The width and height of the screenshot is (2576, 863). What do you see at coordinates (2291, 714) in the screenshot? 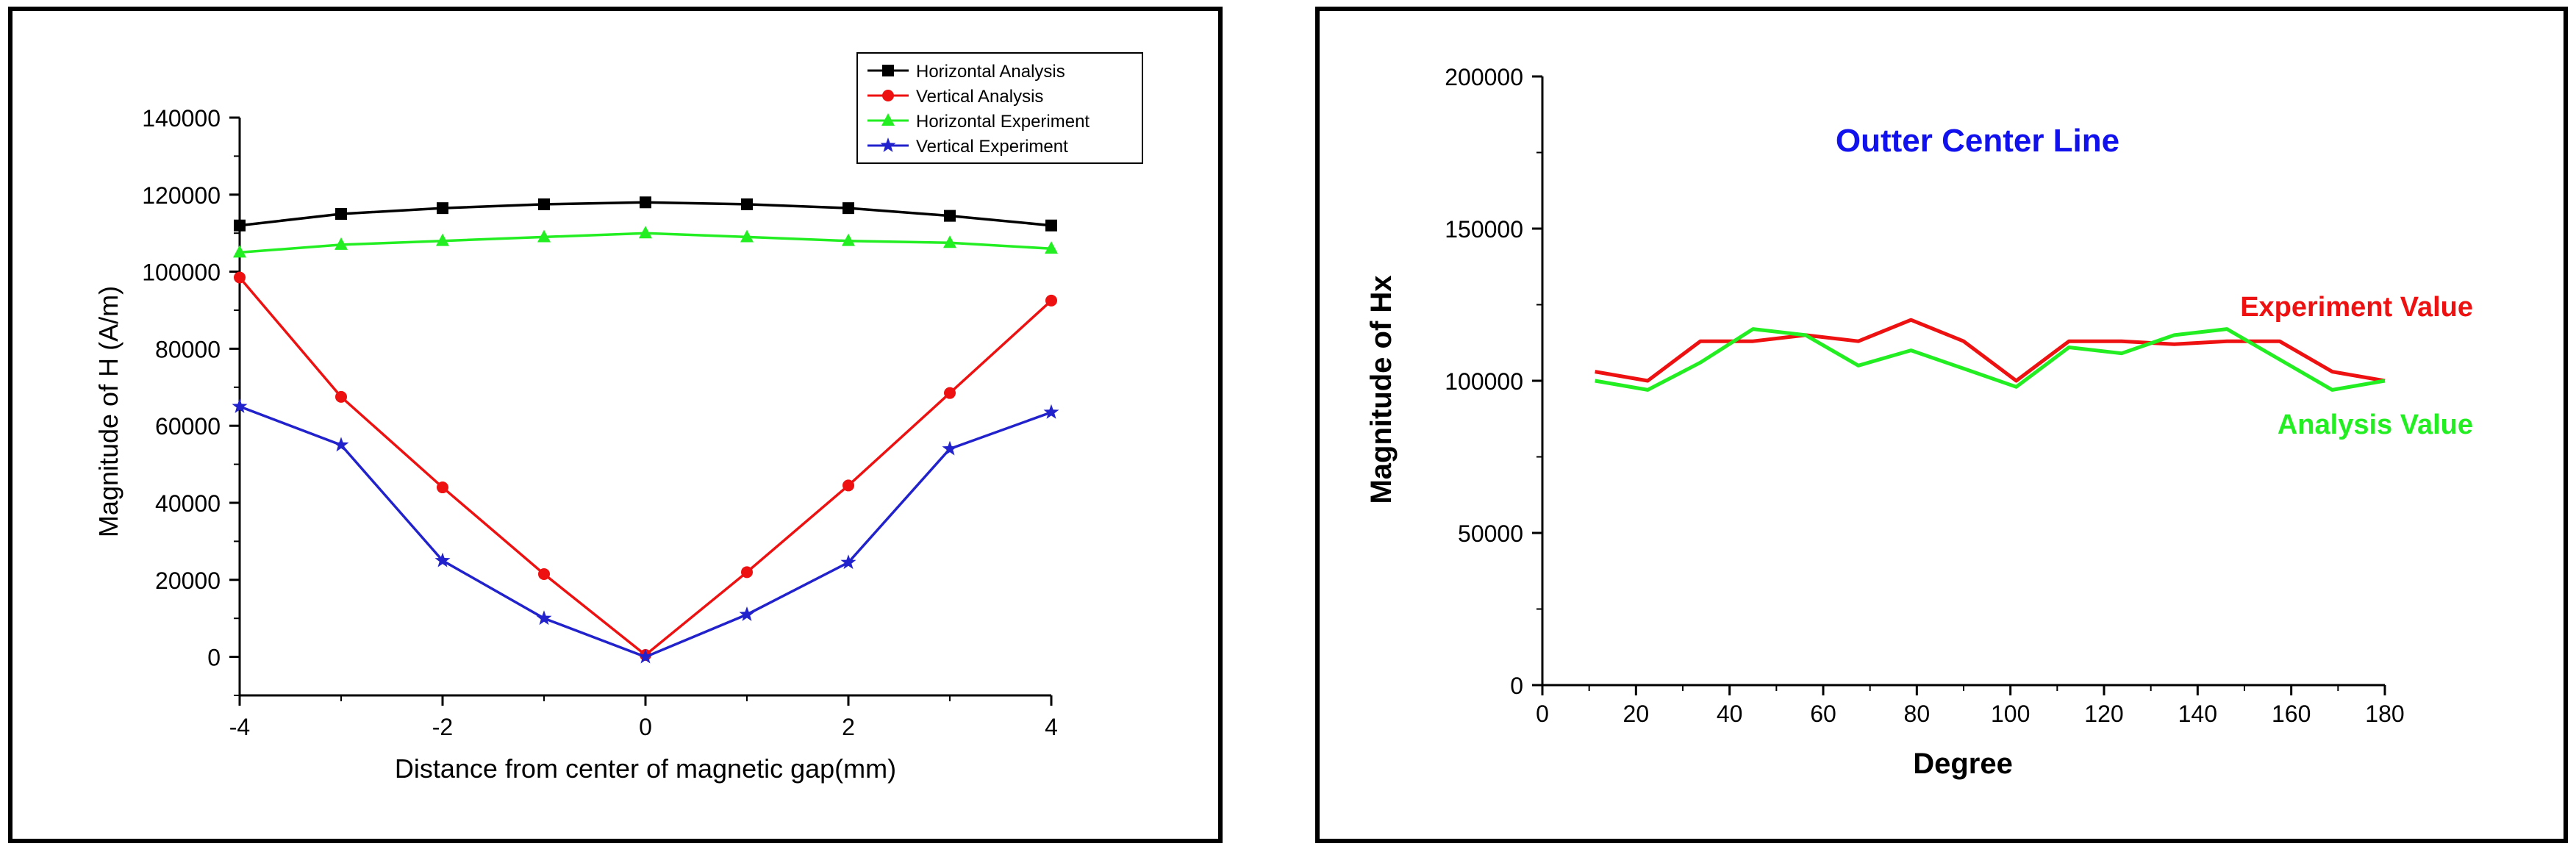
I see `right-x-tick-label: 160` at bounding box center [2291, 714].